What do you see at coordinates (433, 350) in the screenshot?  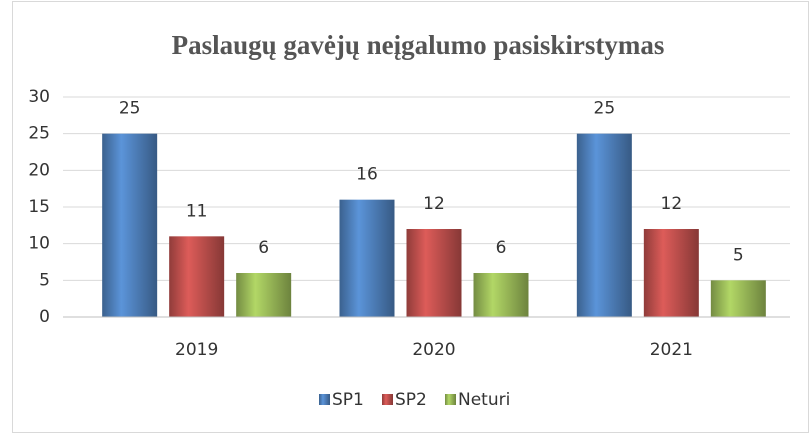 I see `x-tick-label: 2020` at bounding box center [433, 350].